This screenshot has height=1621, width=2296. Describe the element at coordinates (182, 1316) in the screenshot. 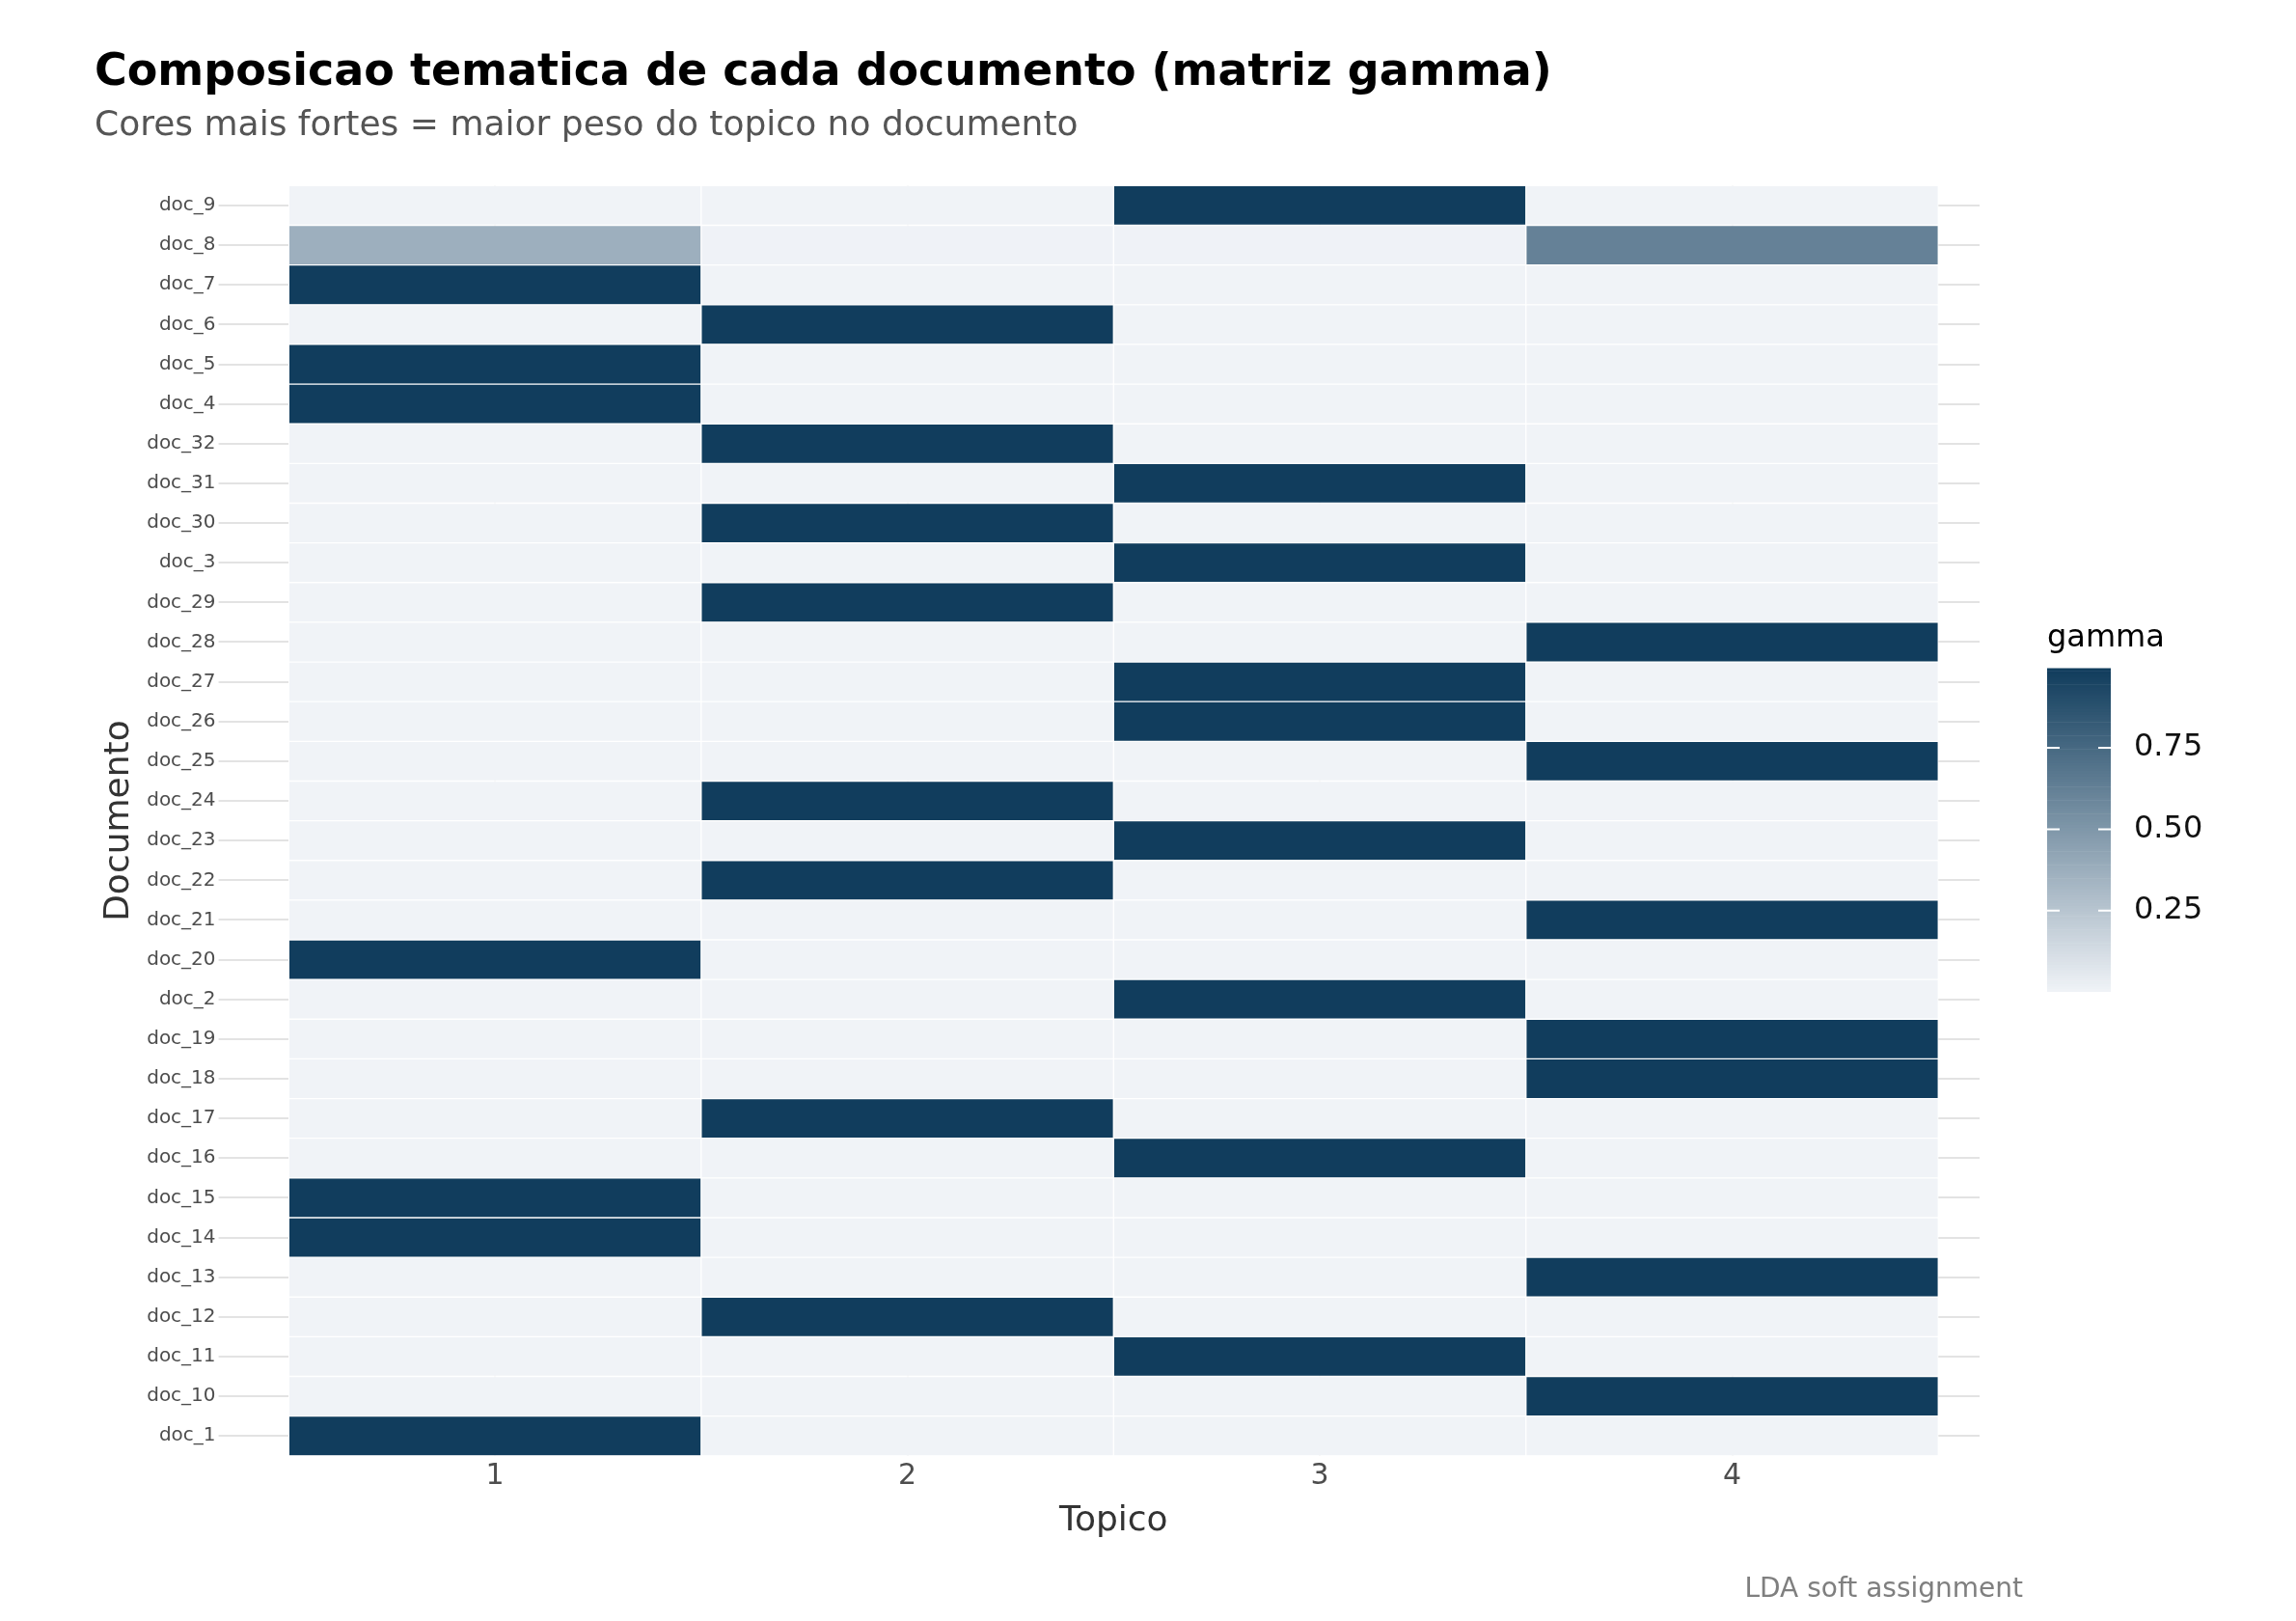

I see `y-tick-label: doc_12` at that location.